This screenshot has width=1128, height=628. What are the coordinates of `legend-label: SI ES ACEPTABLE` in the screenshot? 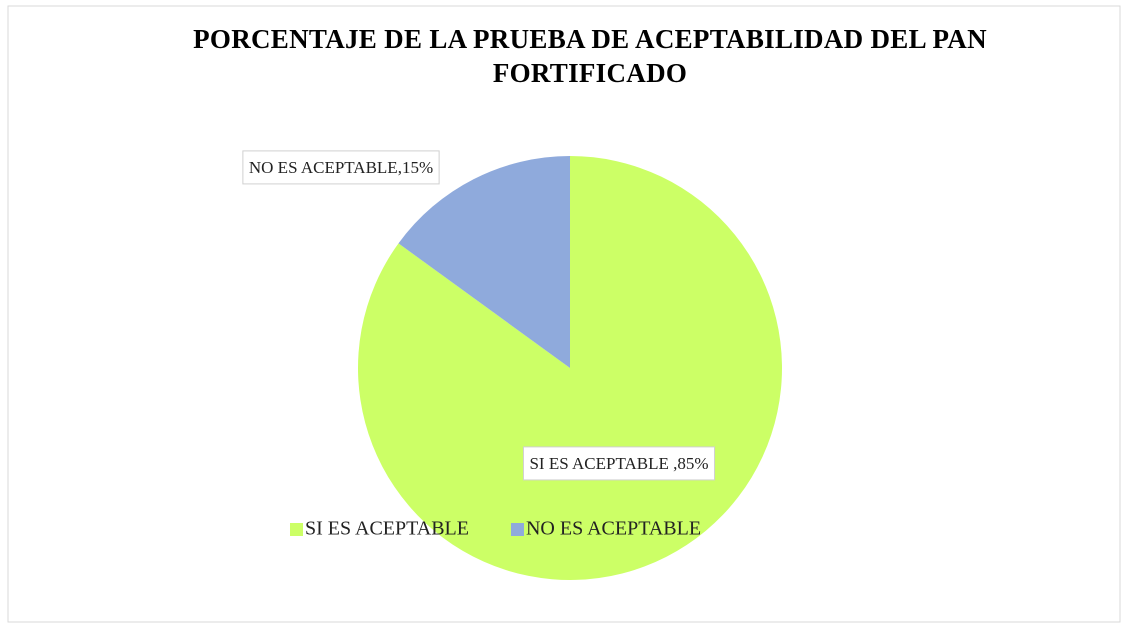 It's located at (387, 529).